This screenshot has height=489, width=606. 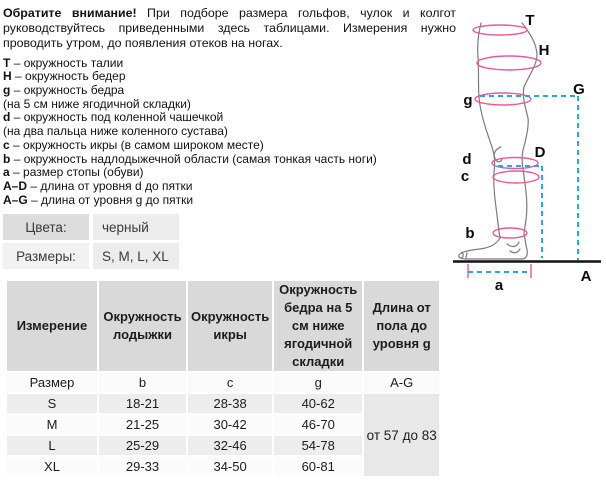 I want to click on legend-text: – длина от уровня g до пятки, so click(x=112, y=199).